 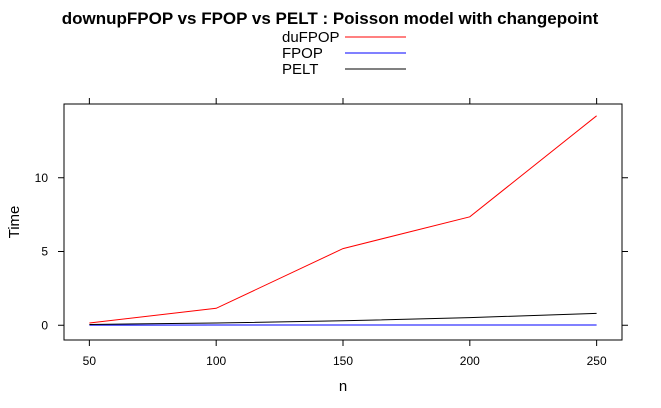 I want to click on x-tick-label-150: 150, so click(x=343, y=361).